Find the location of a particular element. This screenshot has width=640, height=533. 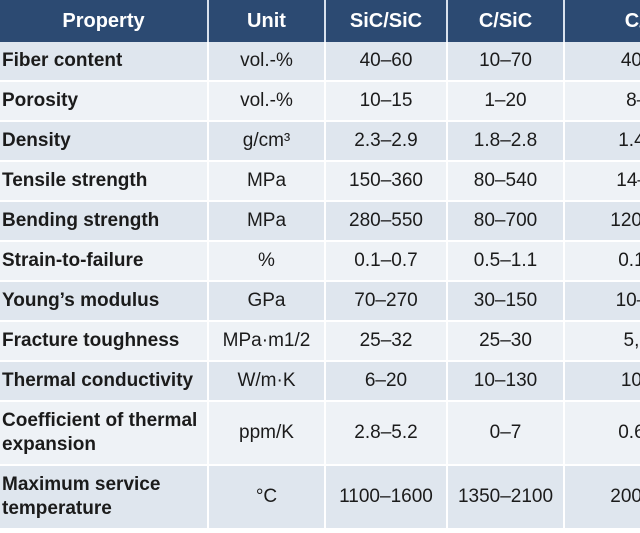

cell-sic-sic: 40–60 is located at coordinates (386, 62).